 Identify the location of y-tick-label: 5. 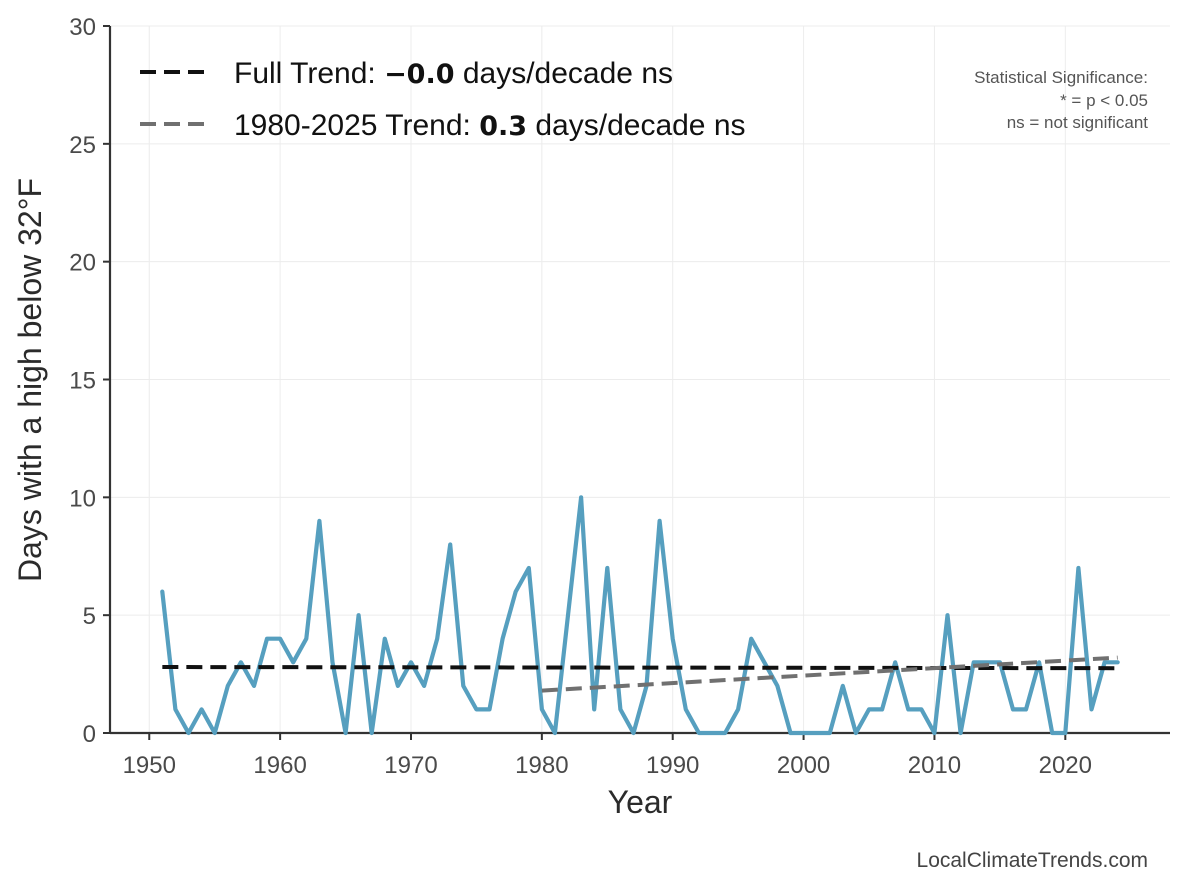
(89, 616).